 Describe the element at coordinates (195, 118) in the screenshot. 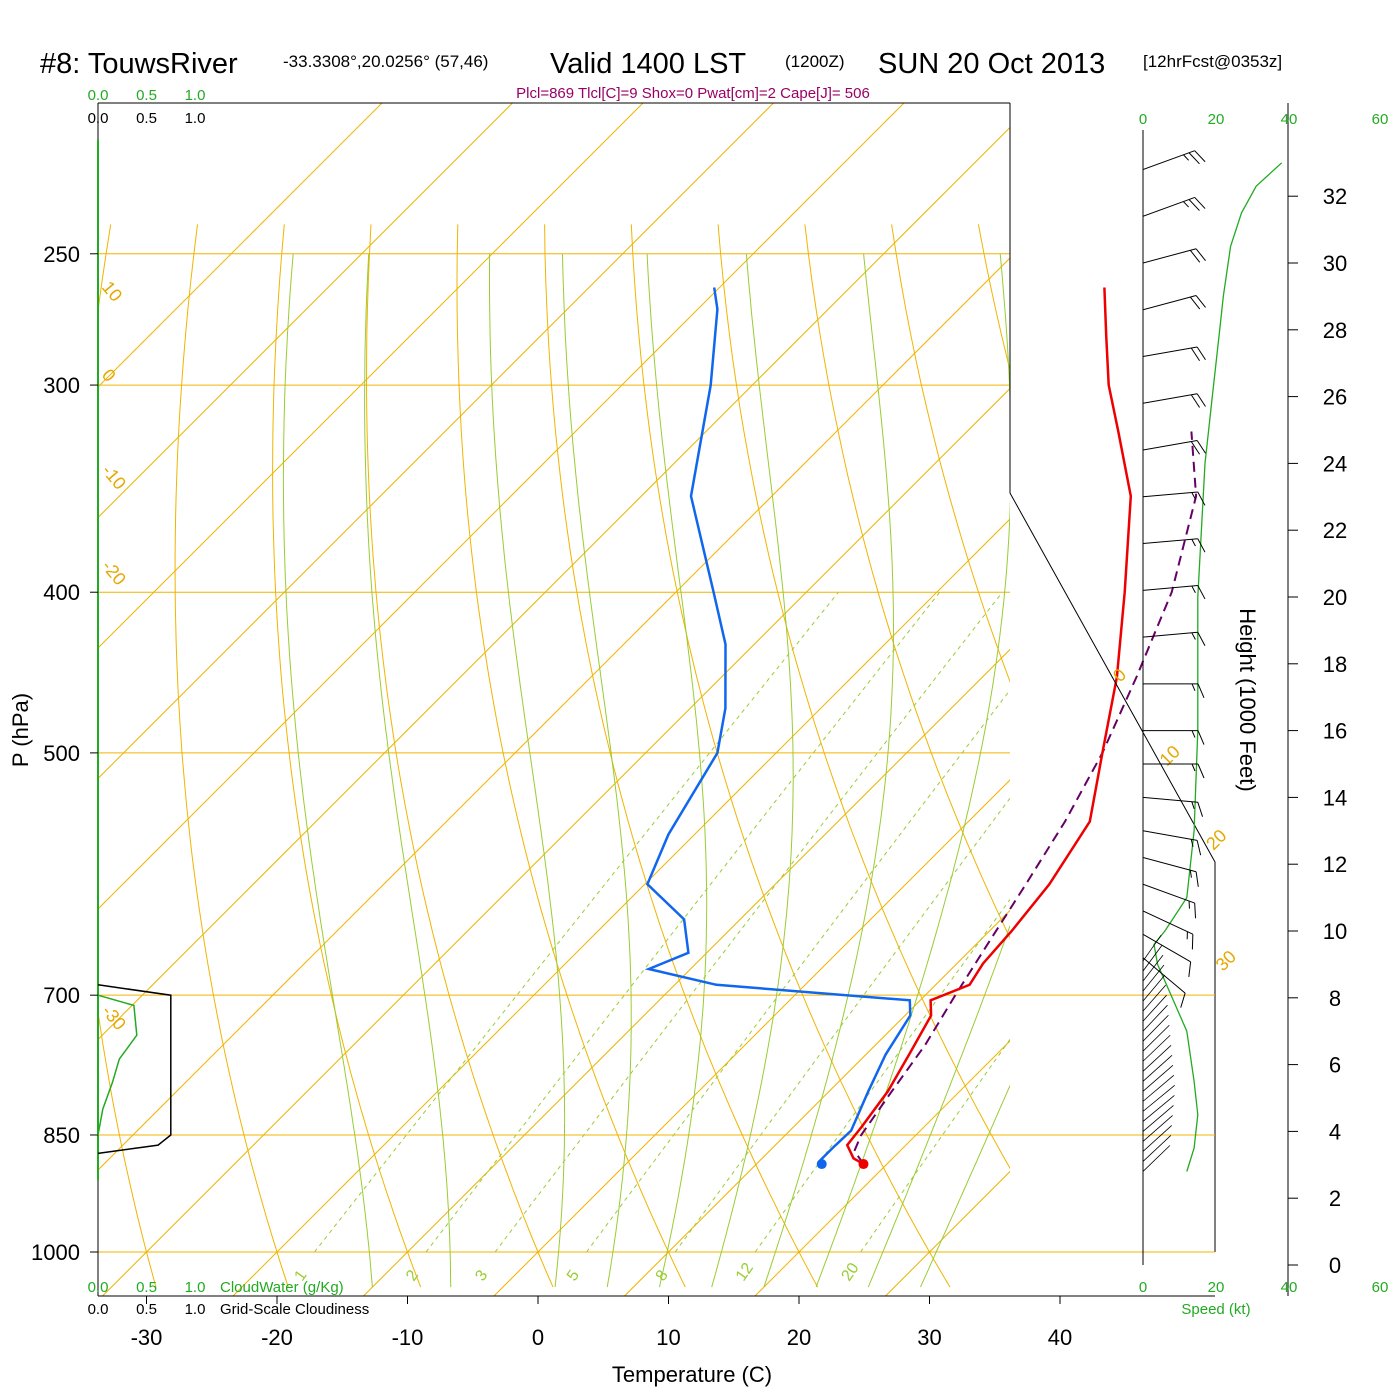

I see `cloudiness-scale-top: 1.0` at that location.